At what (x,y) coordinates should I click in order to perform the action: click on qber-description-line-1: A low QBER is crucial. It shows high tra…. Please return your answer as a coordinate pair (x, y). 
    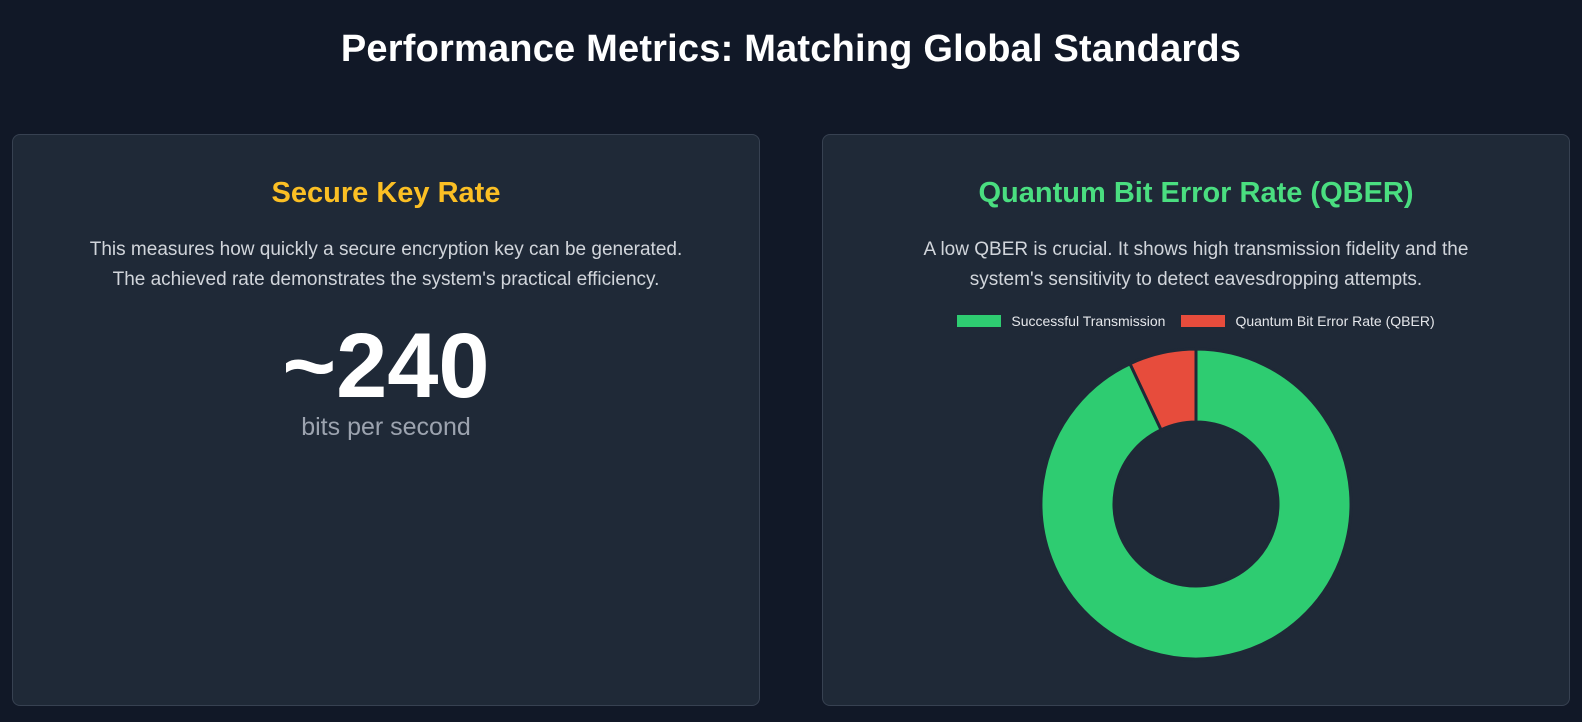
    Looking at the image, I should click on (1196, 249).